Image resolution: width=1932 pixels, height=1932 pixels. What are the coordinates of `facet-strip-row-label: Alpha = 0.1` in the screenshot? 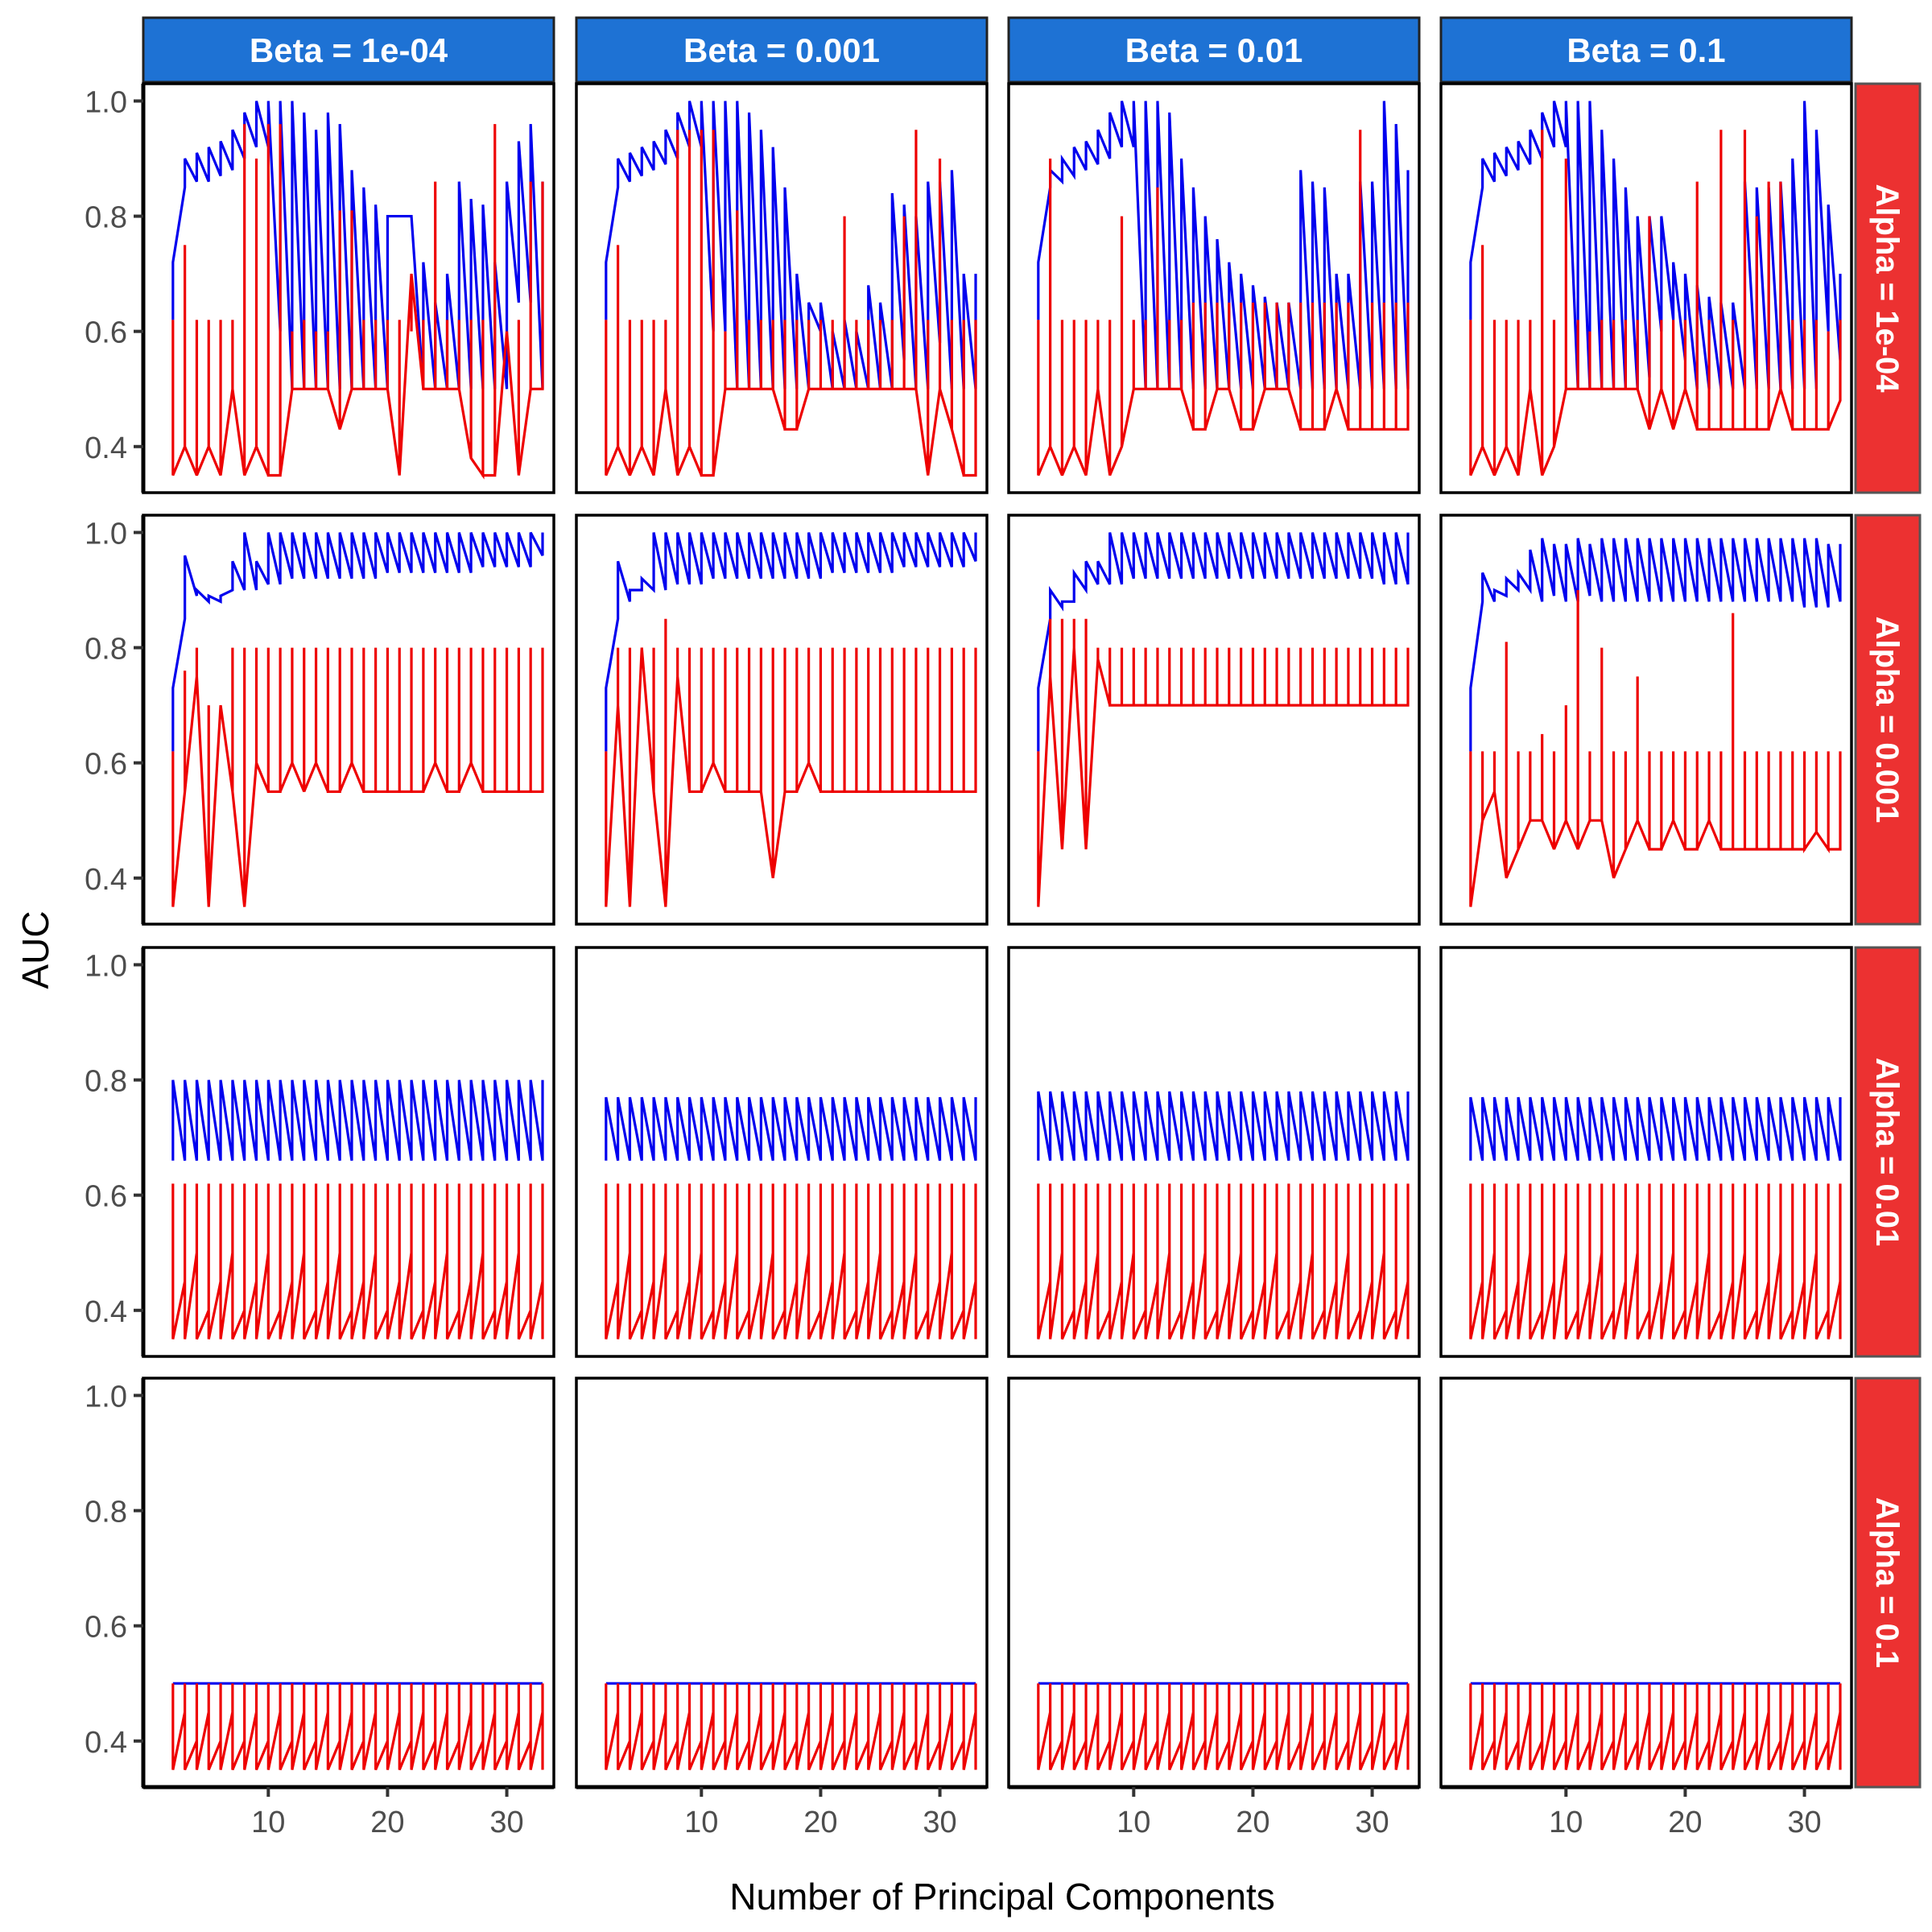 It's located at (1887, 1582).